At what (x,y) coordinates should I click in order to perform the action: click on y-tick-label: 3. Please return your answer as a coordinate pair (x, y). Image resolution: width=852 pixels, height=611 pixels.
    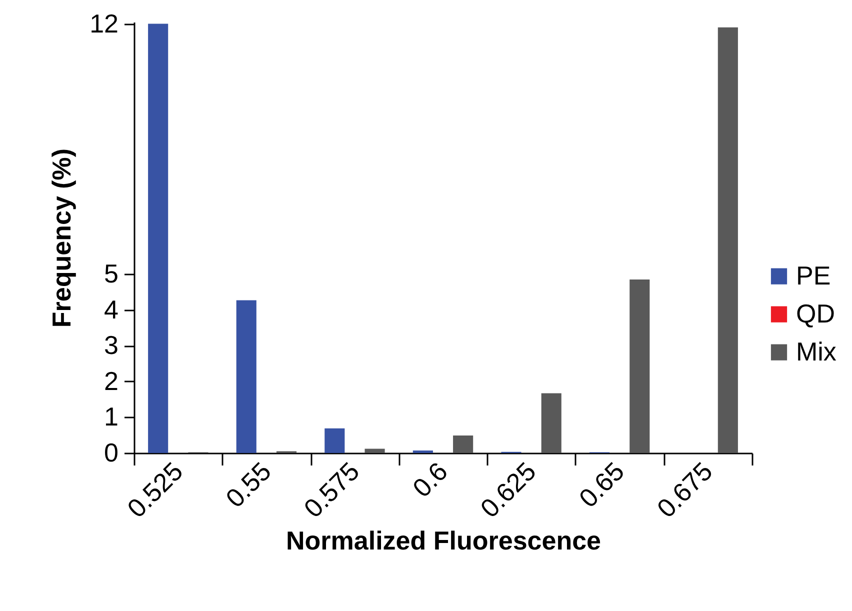
    Looking at the image, I should click on (111, 345).